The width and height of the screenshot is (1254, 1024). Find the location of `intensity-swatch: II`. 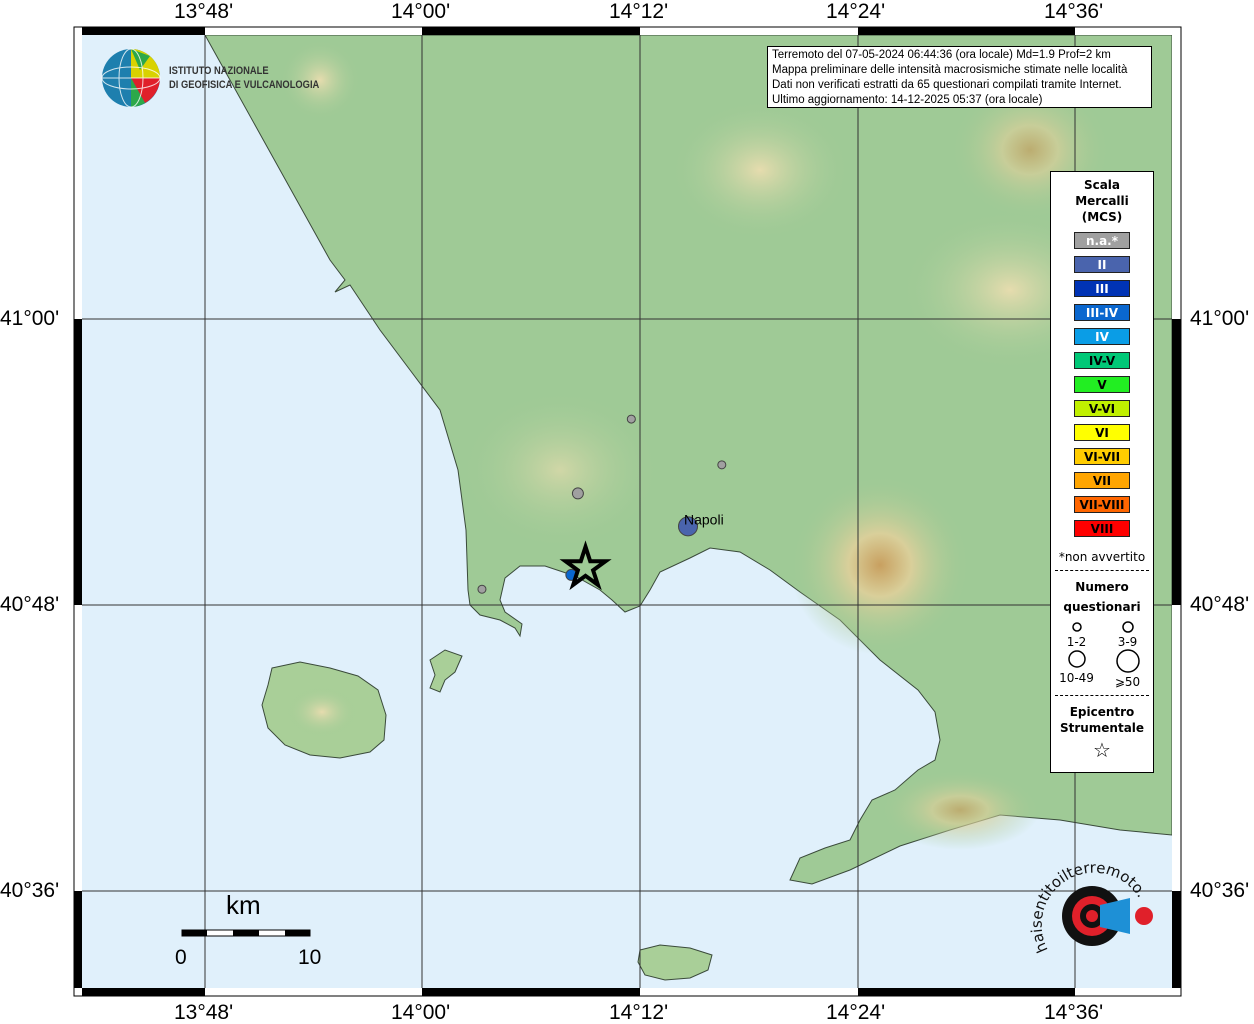

intensity-swatch: II is located at coordinates (1102, 264).